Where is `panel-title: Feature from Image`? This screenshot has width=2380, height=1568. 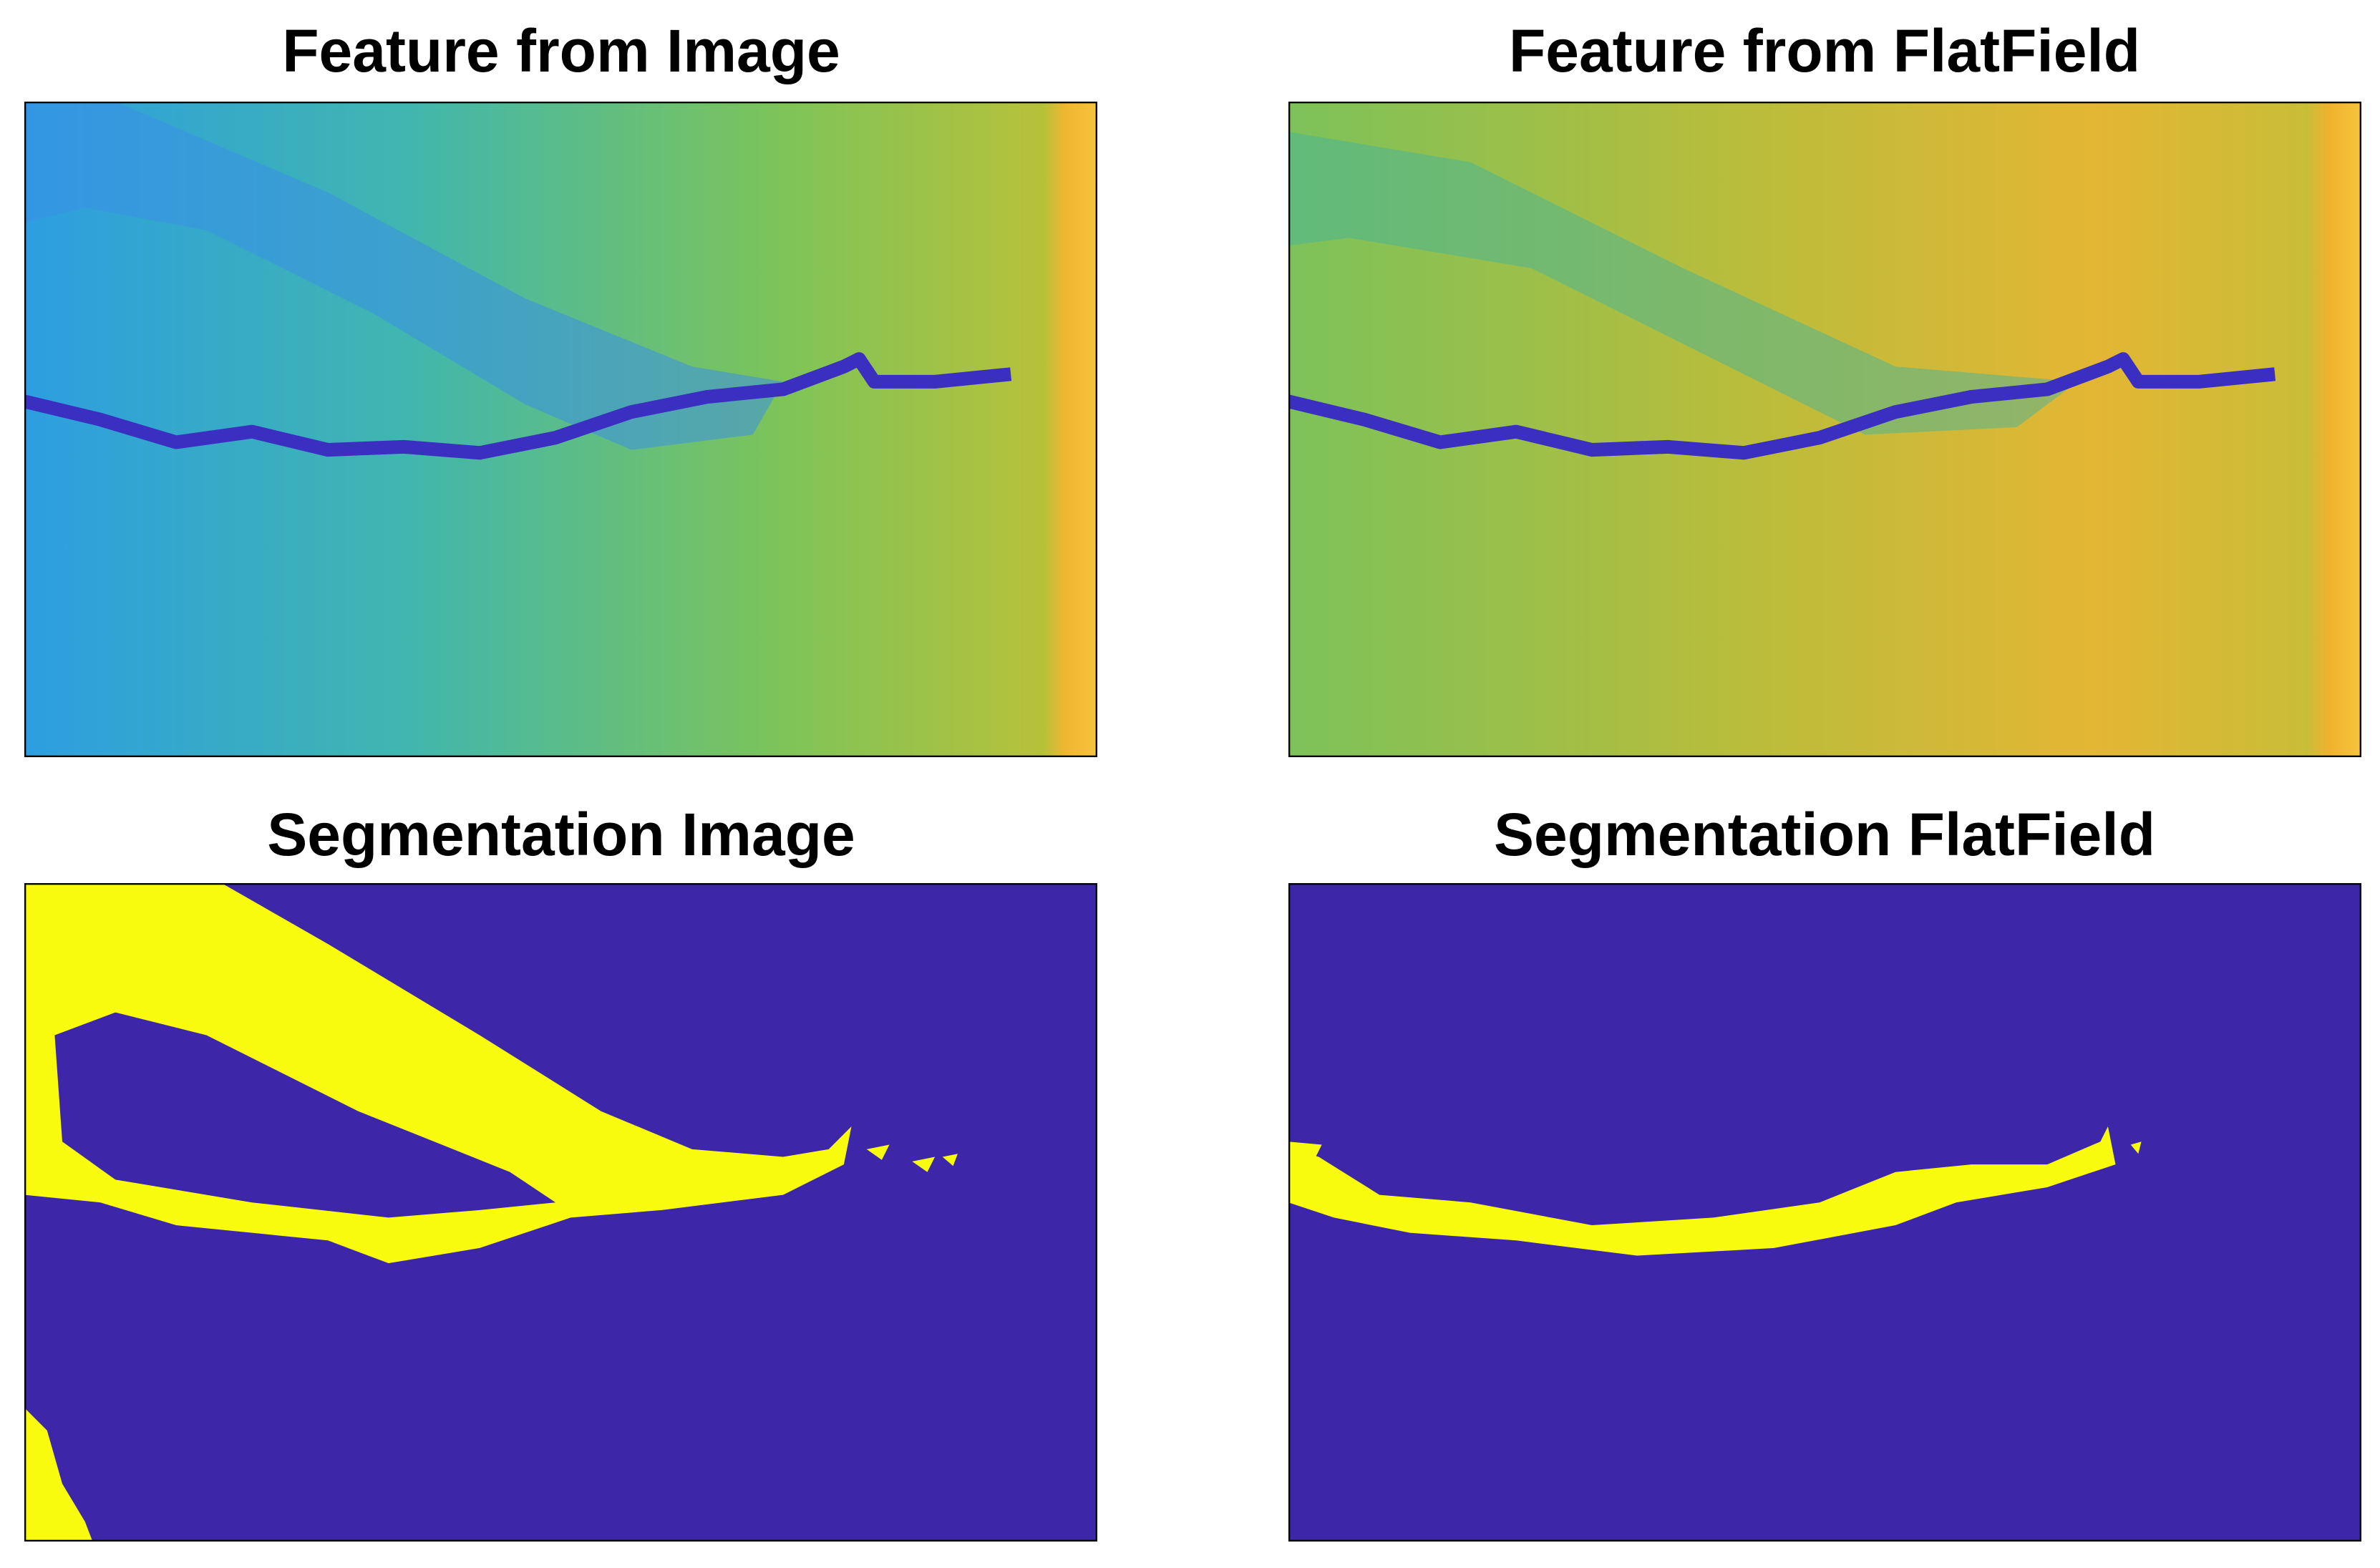
panel-title: Feature from Image is located at coordinates (561, 50).